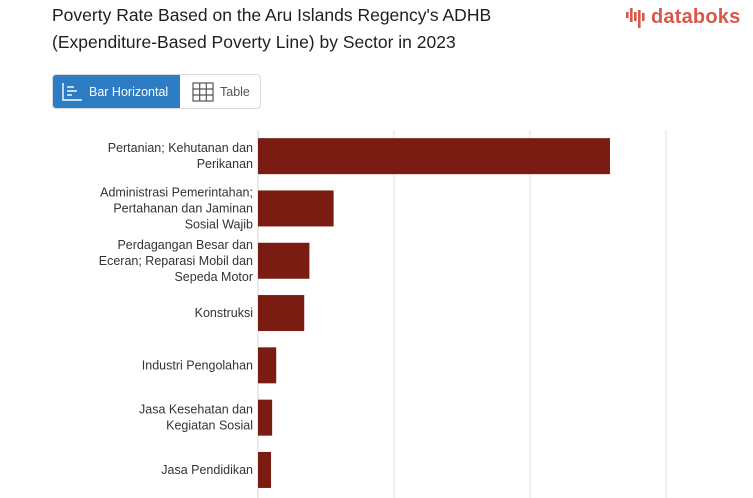  What do you see at coordinates (209, 426) in the screenshot?
I see `category-label-5-line-1: Kegiatan Sosial` at bounding box center [209, 426].